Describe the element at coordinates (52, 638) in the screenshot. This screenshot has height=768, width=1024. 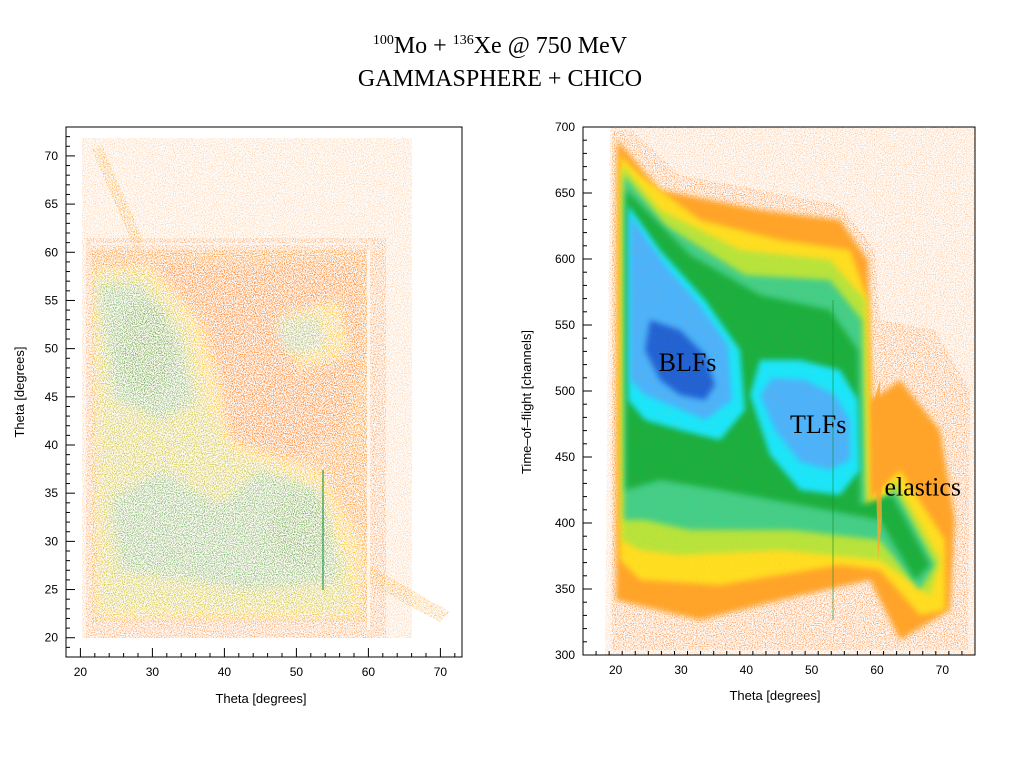
I see `left-y-tick-label: 20` at that location.